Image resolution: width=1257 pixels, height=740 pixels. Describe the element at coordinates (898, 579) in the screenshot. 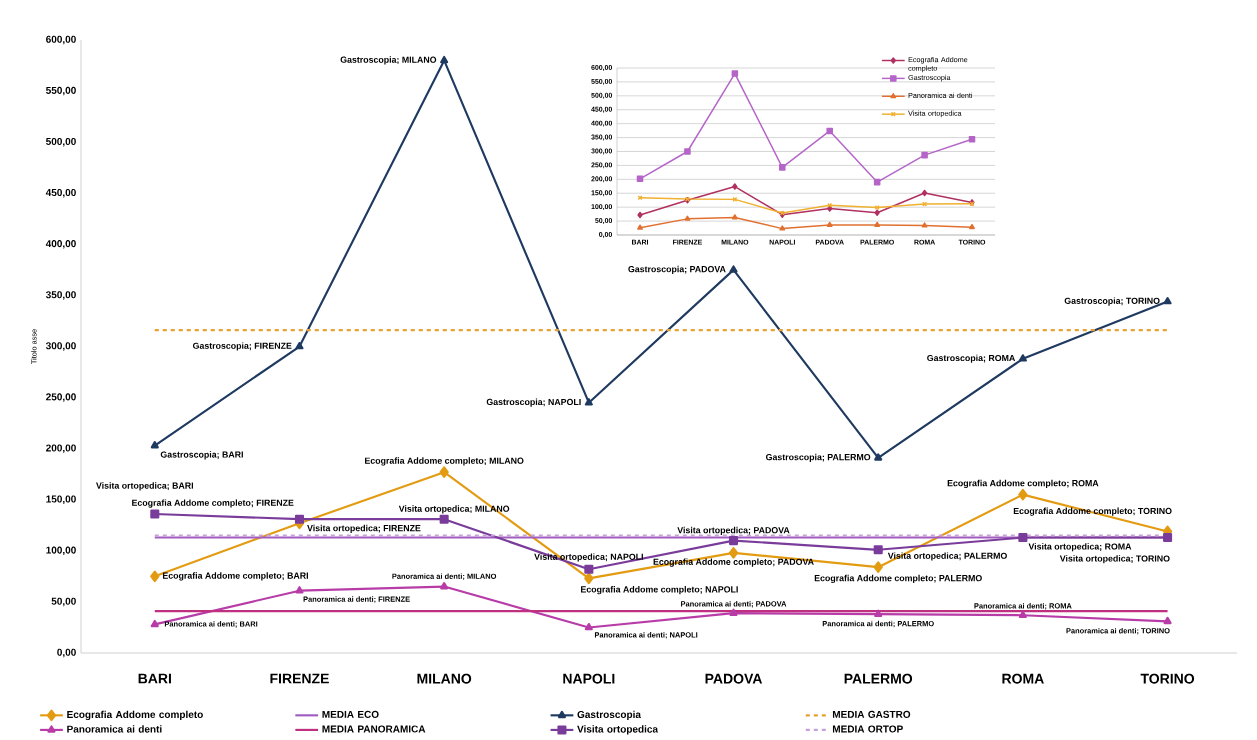

I see `annotation: Ecografia Addome completo; PALERMO` at that location.